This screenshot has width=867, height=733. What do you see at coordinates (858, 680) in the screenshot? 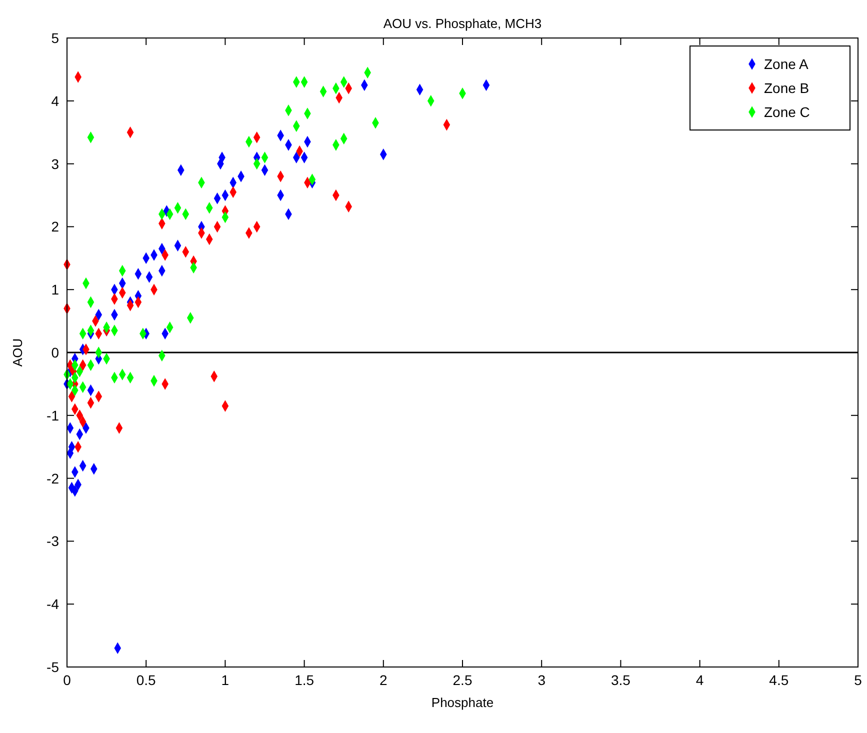
I see `x-tick-label: 5` at bounding box center [858, 680].